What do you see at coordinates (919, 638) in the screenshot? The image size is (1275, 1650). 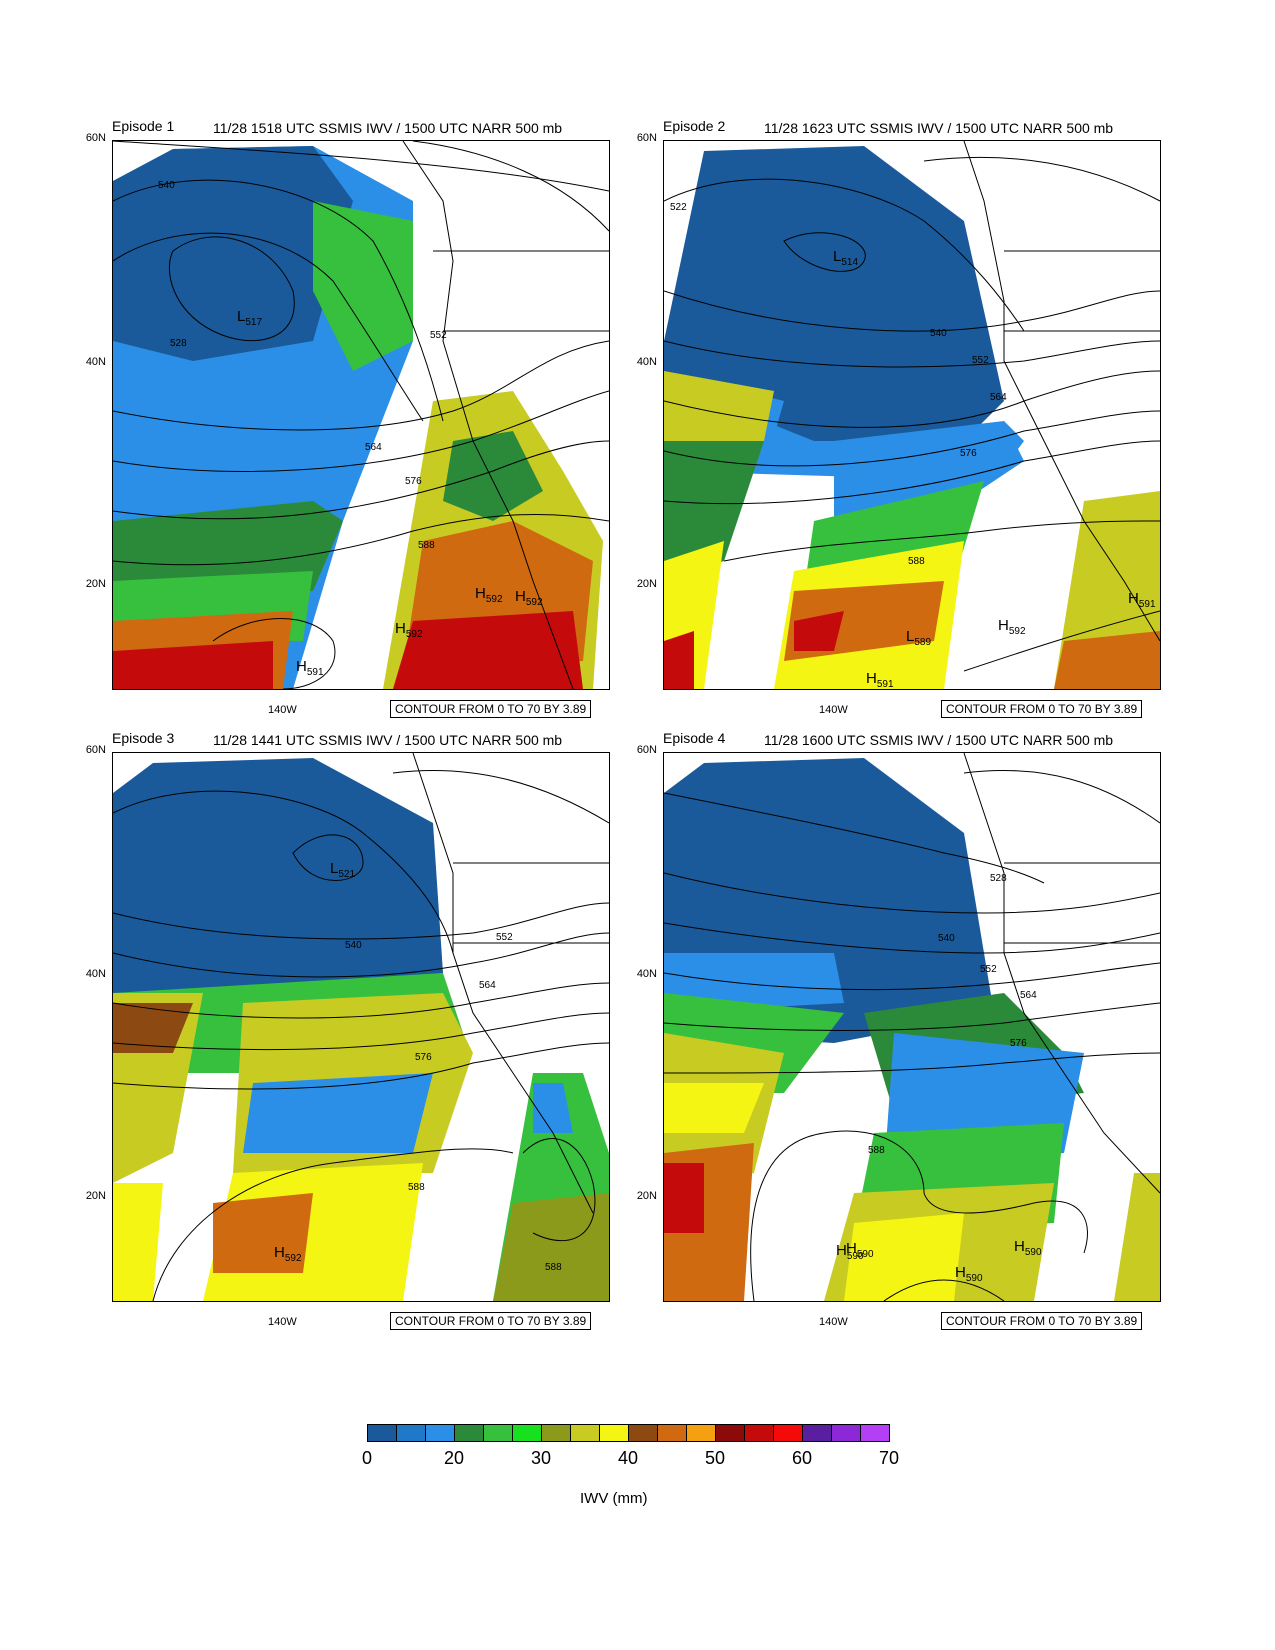 I see `pressure-low-marker: L589` at bounding box center [919, 638].